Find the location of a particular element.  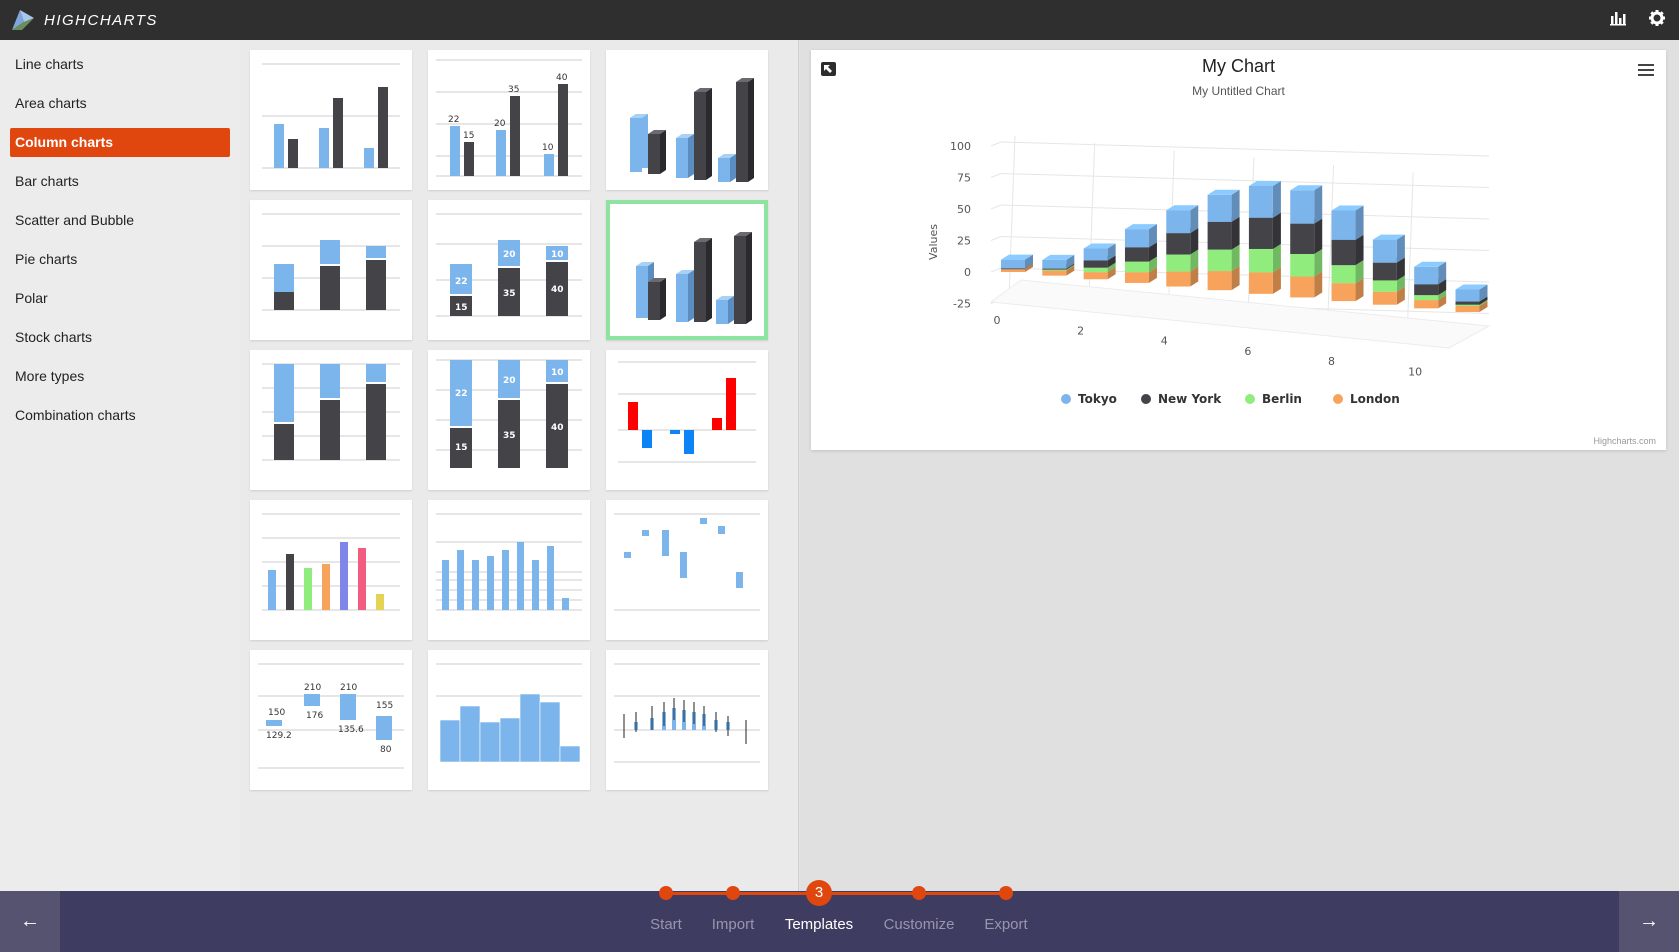

highcharts-logo: HIGHCHARTS is located at coordinates (84, 20).